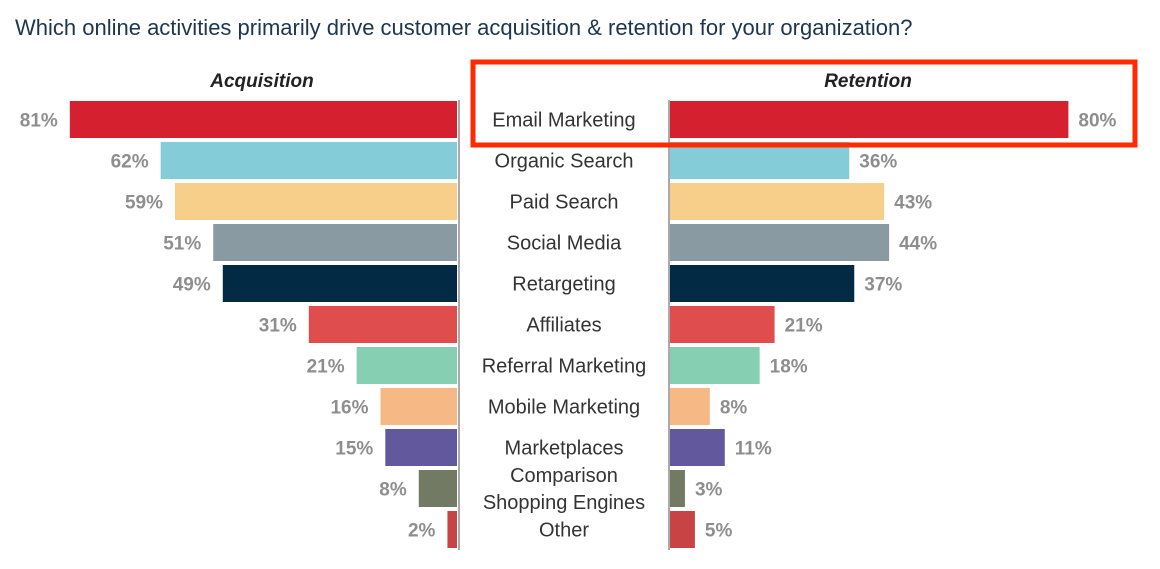 The width and height of the screenshot is (1160, 569). Describe the element at coordinates (564, 162) in the screenshot. I see `category-label: Organic Search` at that location.